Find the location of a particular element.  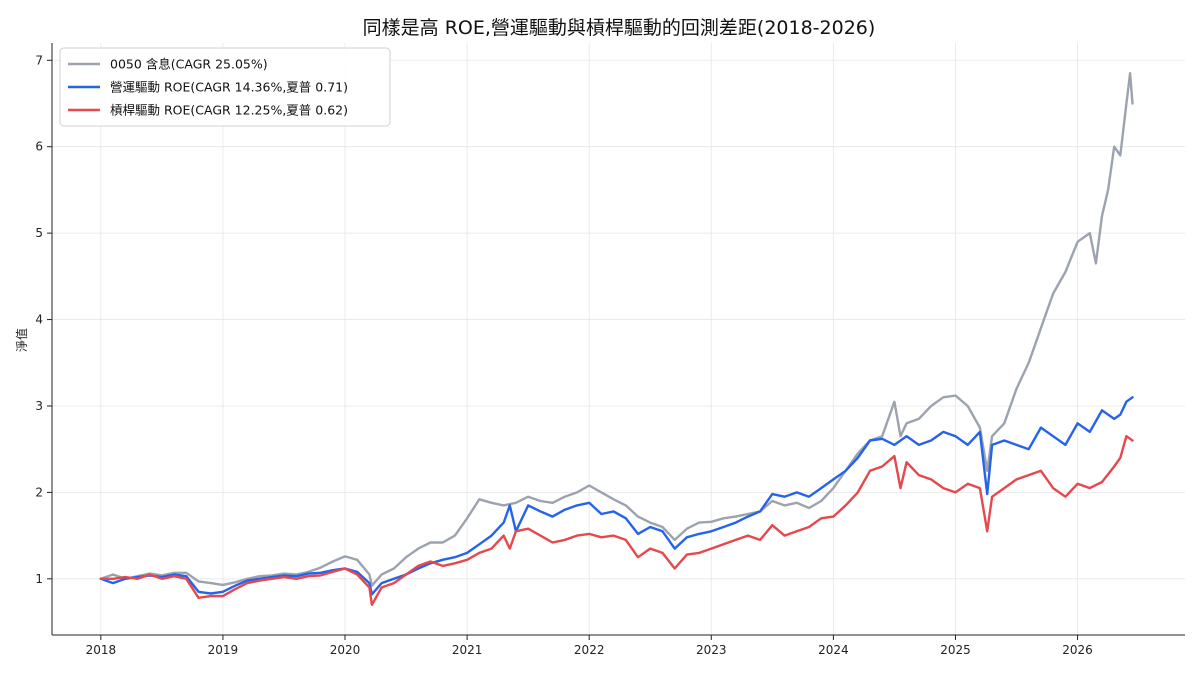

legend-label-2: 槓桿驅動 ROE(CAGR 12.25%,夏普 0.62) is located at coordinates (229, 110).